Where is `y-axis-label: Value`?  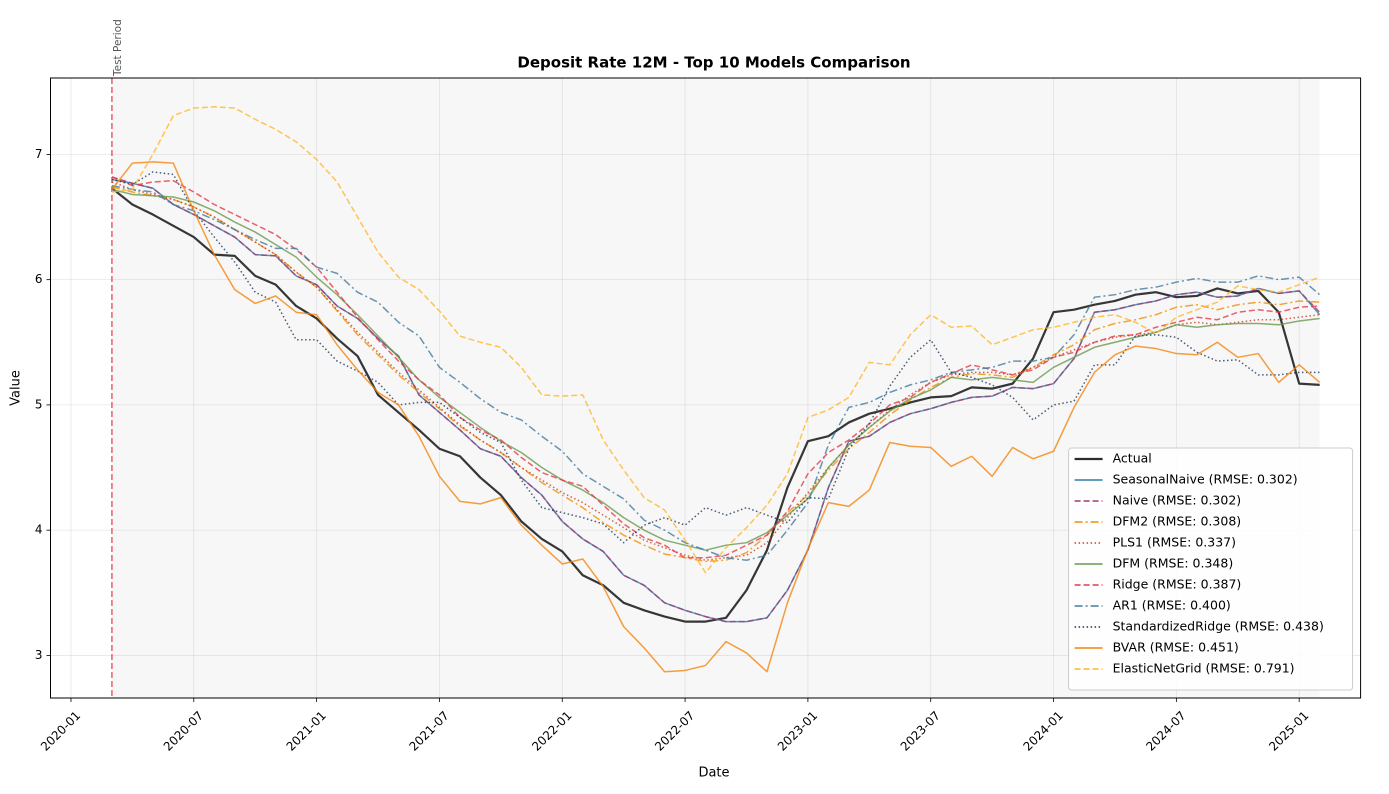
y-axis-label: Value is located at coordinates (16, 388).